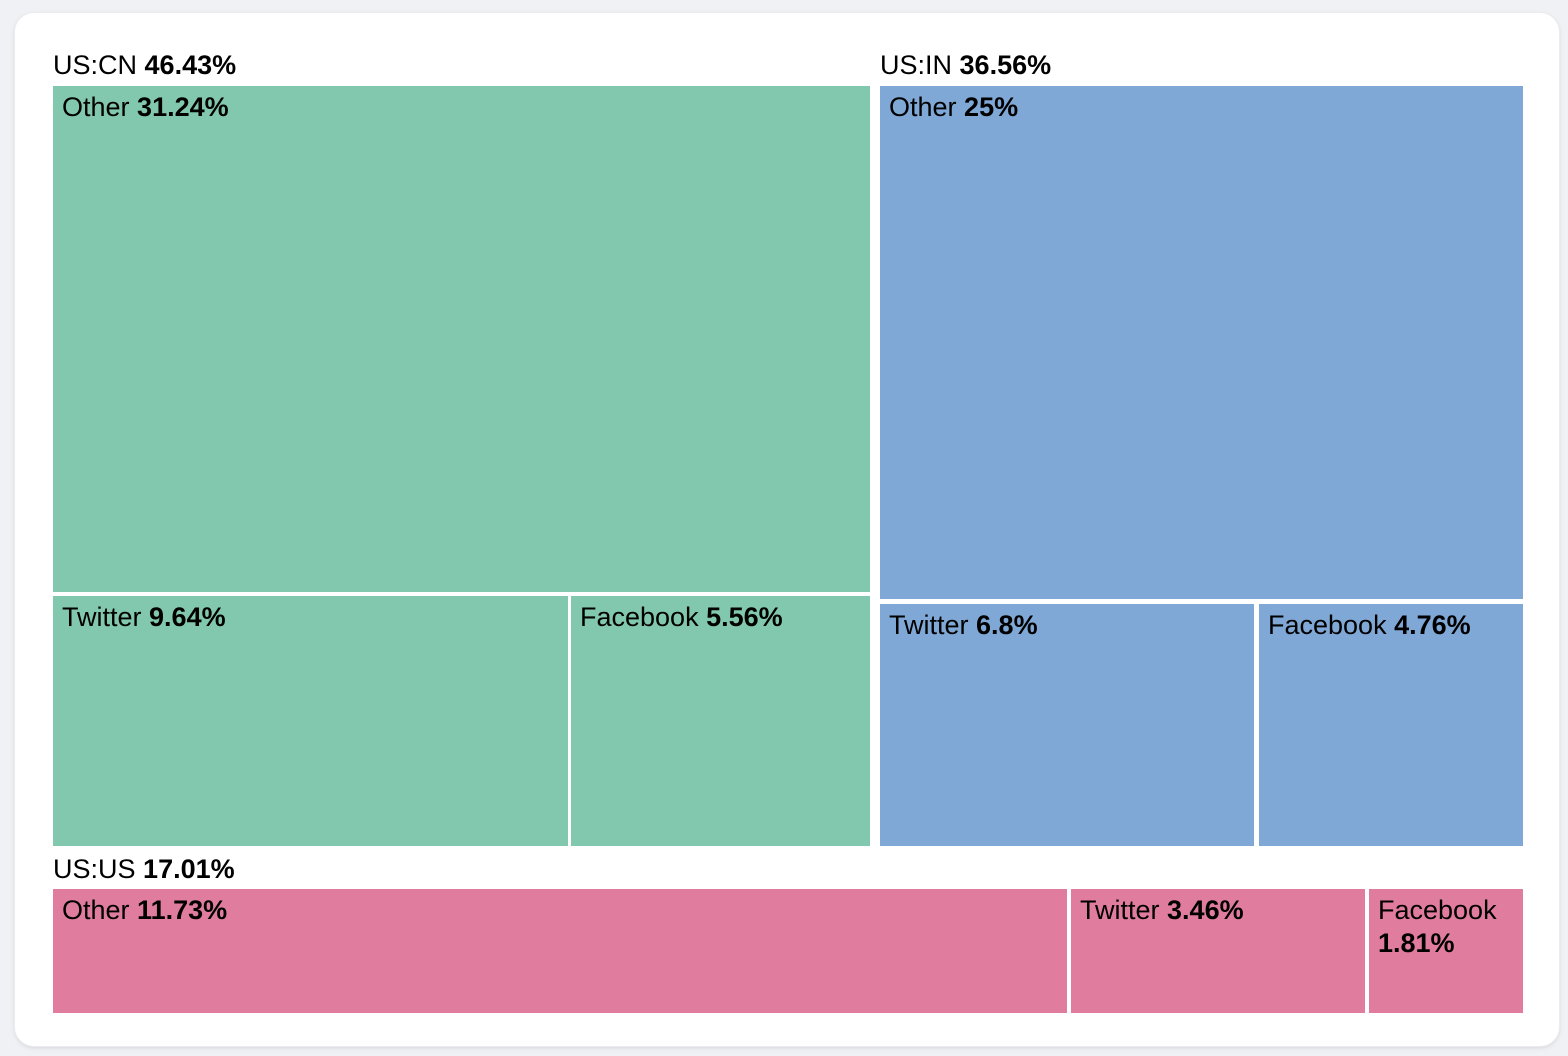 The width and height of the screenshot is (1568, 1056). What do you see at coordinates (1067, 725) in the screenshot?
I see `treemap-cell-us-in-twitter: Twitter 6.8%` at bounding box center [1067, 725].